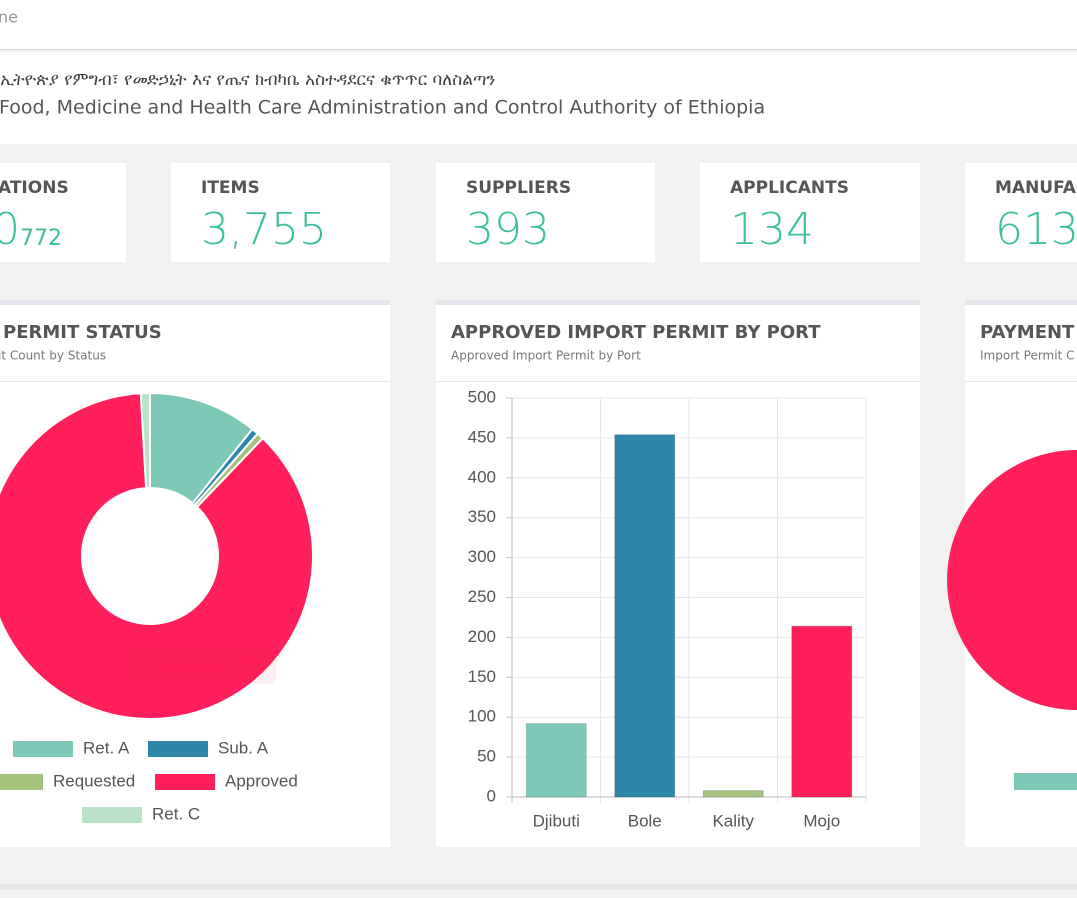  I want to click on stat-label: ATIONS, so click(34, 188).